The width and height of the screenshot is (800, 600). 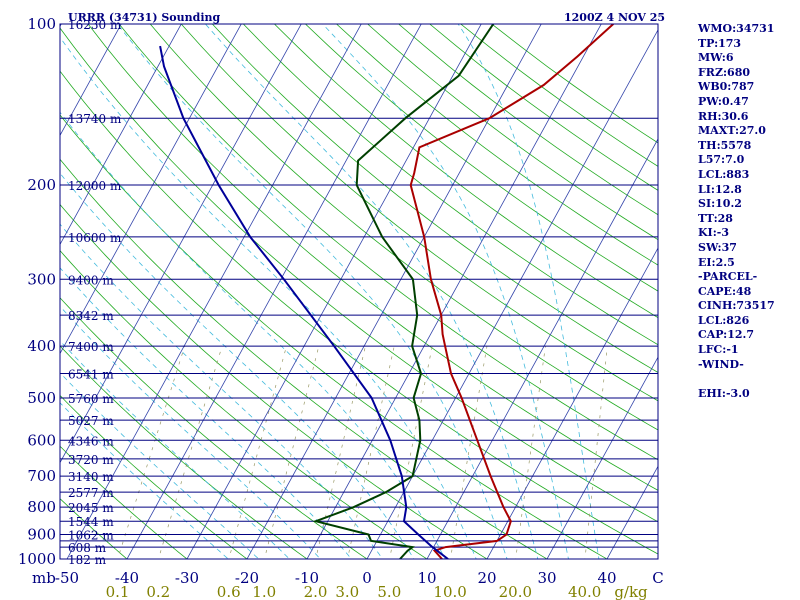 What do you see at coordinates (187, 578) in the screenshot?
I see `temperature-tick-label: -30` at bounding box center [187, 578].